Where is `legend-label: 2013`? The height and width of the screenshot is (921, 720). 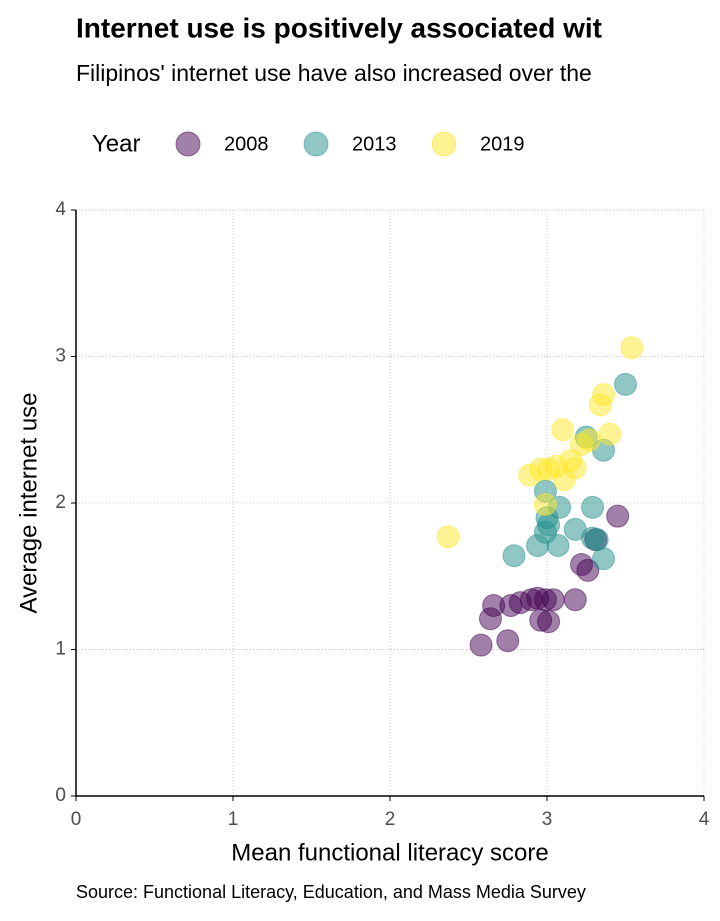 legend-label: 2013 is located at coordinates (374, 144).